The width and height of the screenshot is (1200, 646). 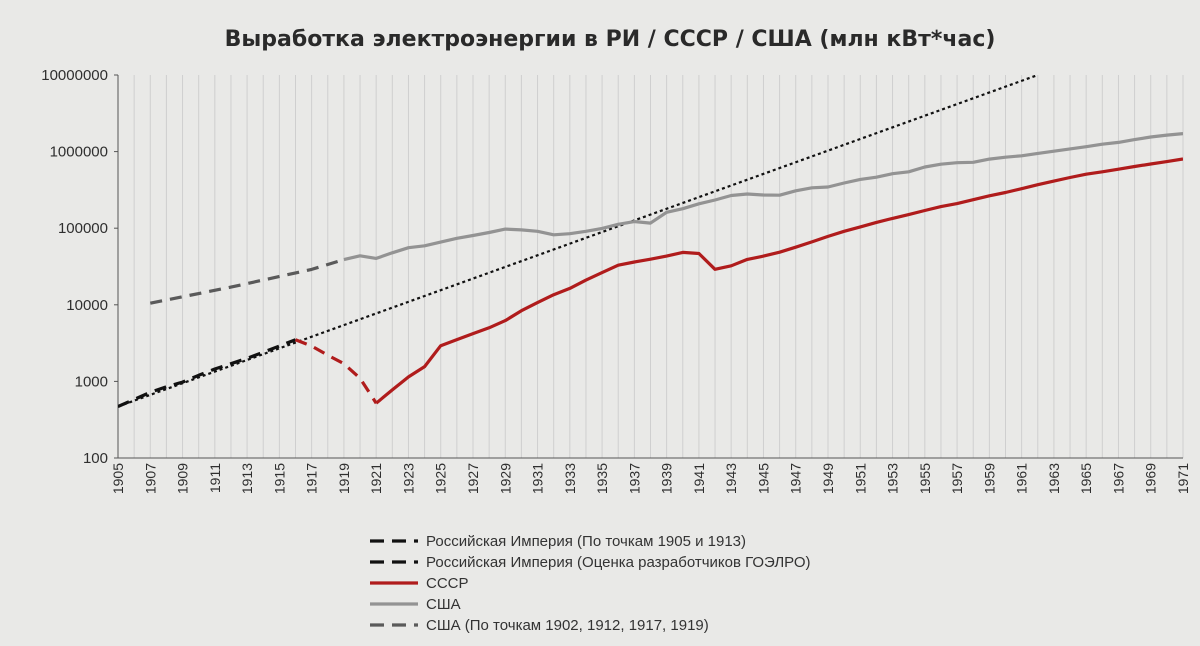 I want to click on x-tick-label: 1925, so click(x=441, y=478).